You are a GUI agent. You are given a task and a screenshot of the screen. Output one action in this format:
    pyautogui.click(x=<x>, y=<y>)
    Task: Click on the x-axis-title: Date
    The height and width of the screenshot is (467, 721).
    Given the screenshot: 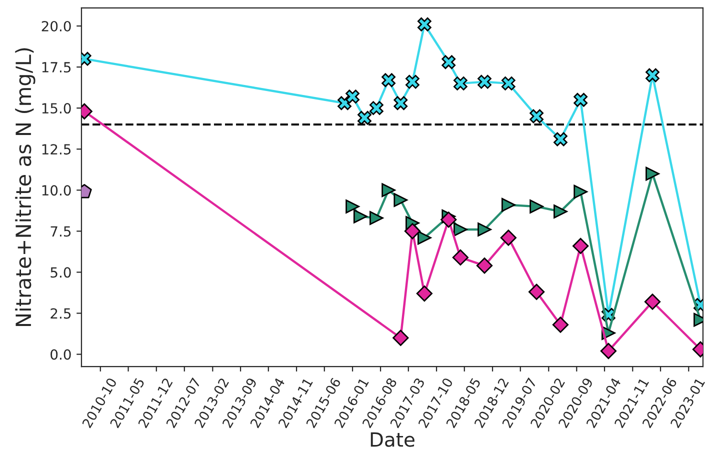 What is the action you would take?
    pyautogui.click(x=392, y=439)
    